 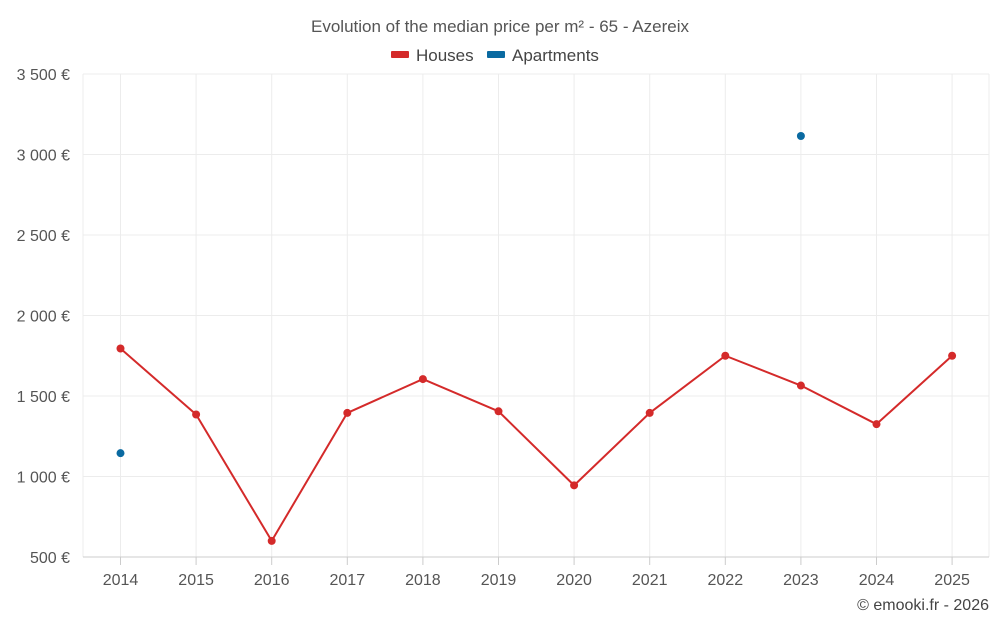 What do you see at coordinates (347, 412) in the screenshot?
I see `data-point-houses-2017` at bounding box center [347, 412].